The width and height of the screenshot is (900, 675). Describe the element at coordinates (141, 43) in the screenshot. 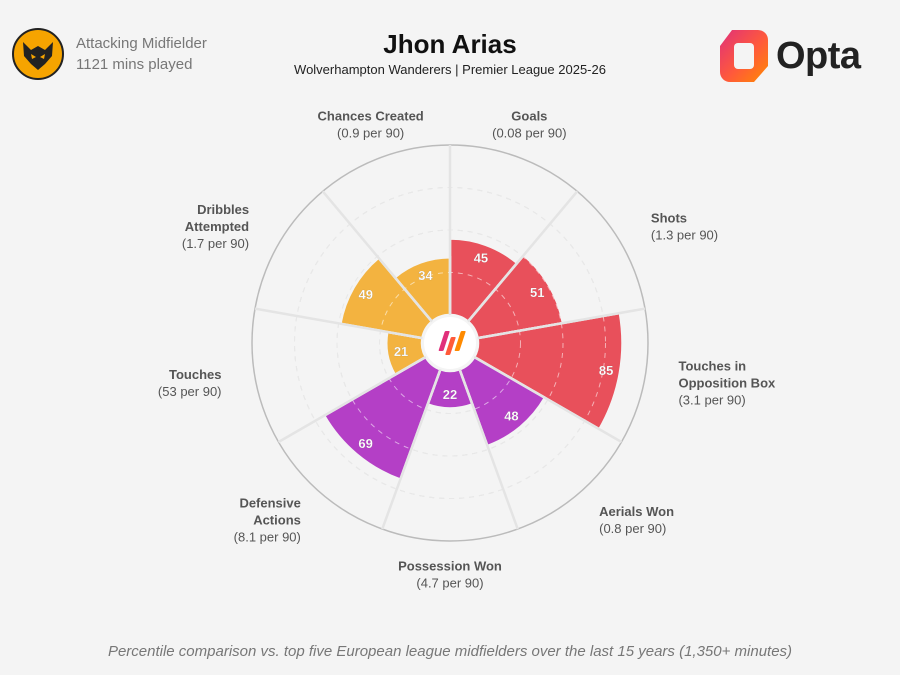

I see `player-position: Attacking Midfielder` at that location.